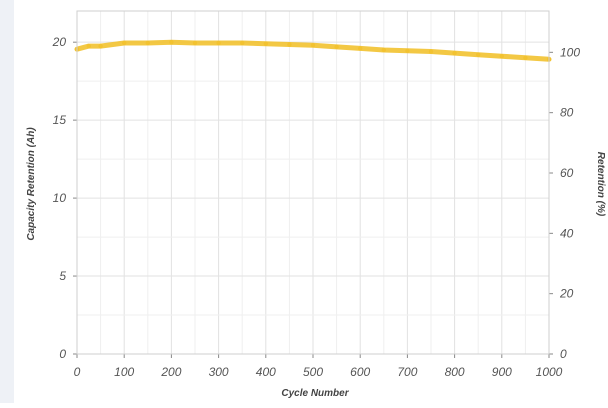  Describe the element at coordinates (549, 372) in the screenshot. I see `x-tick-label: 1000` at that location.